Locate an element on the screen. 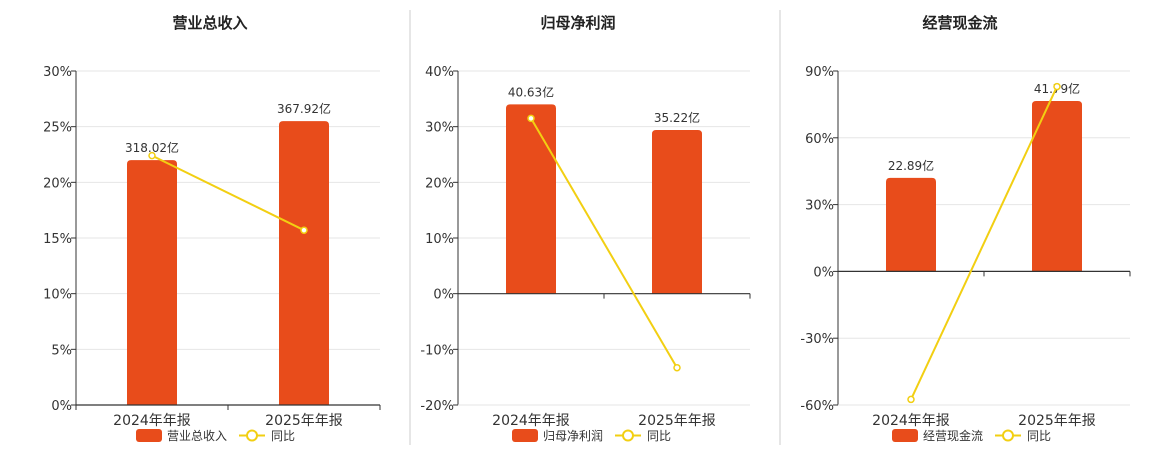  y-tick-label: -60% is located at coordinates (817, 406).